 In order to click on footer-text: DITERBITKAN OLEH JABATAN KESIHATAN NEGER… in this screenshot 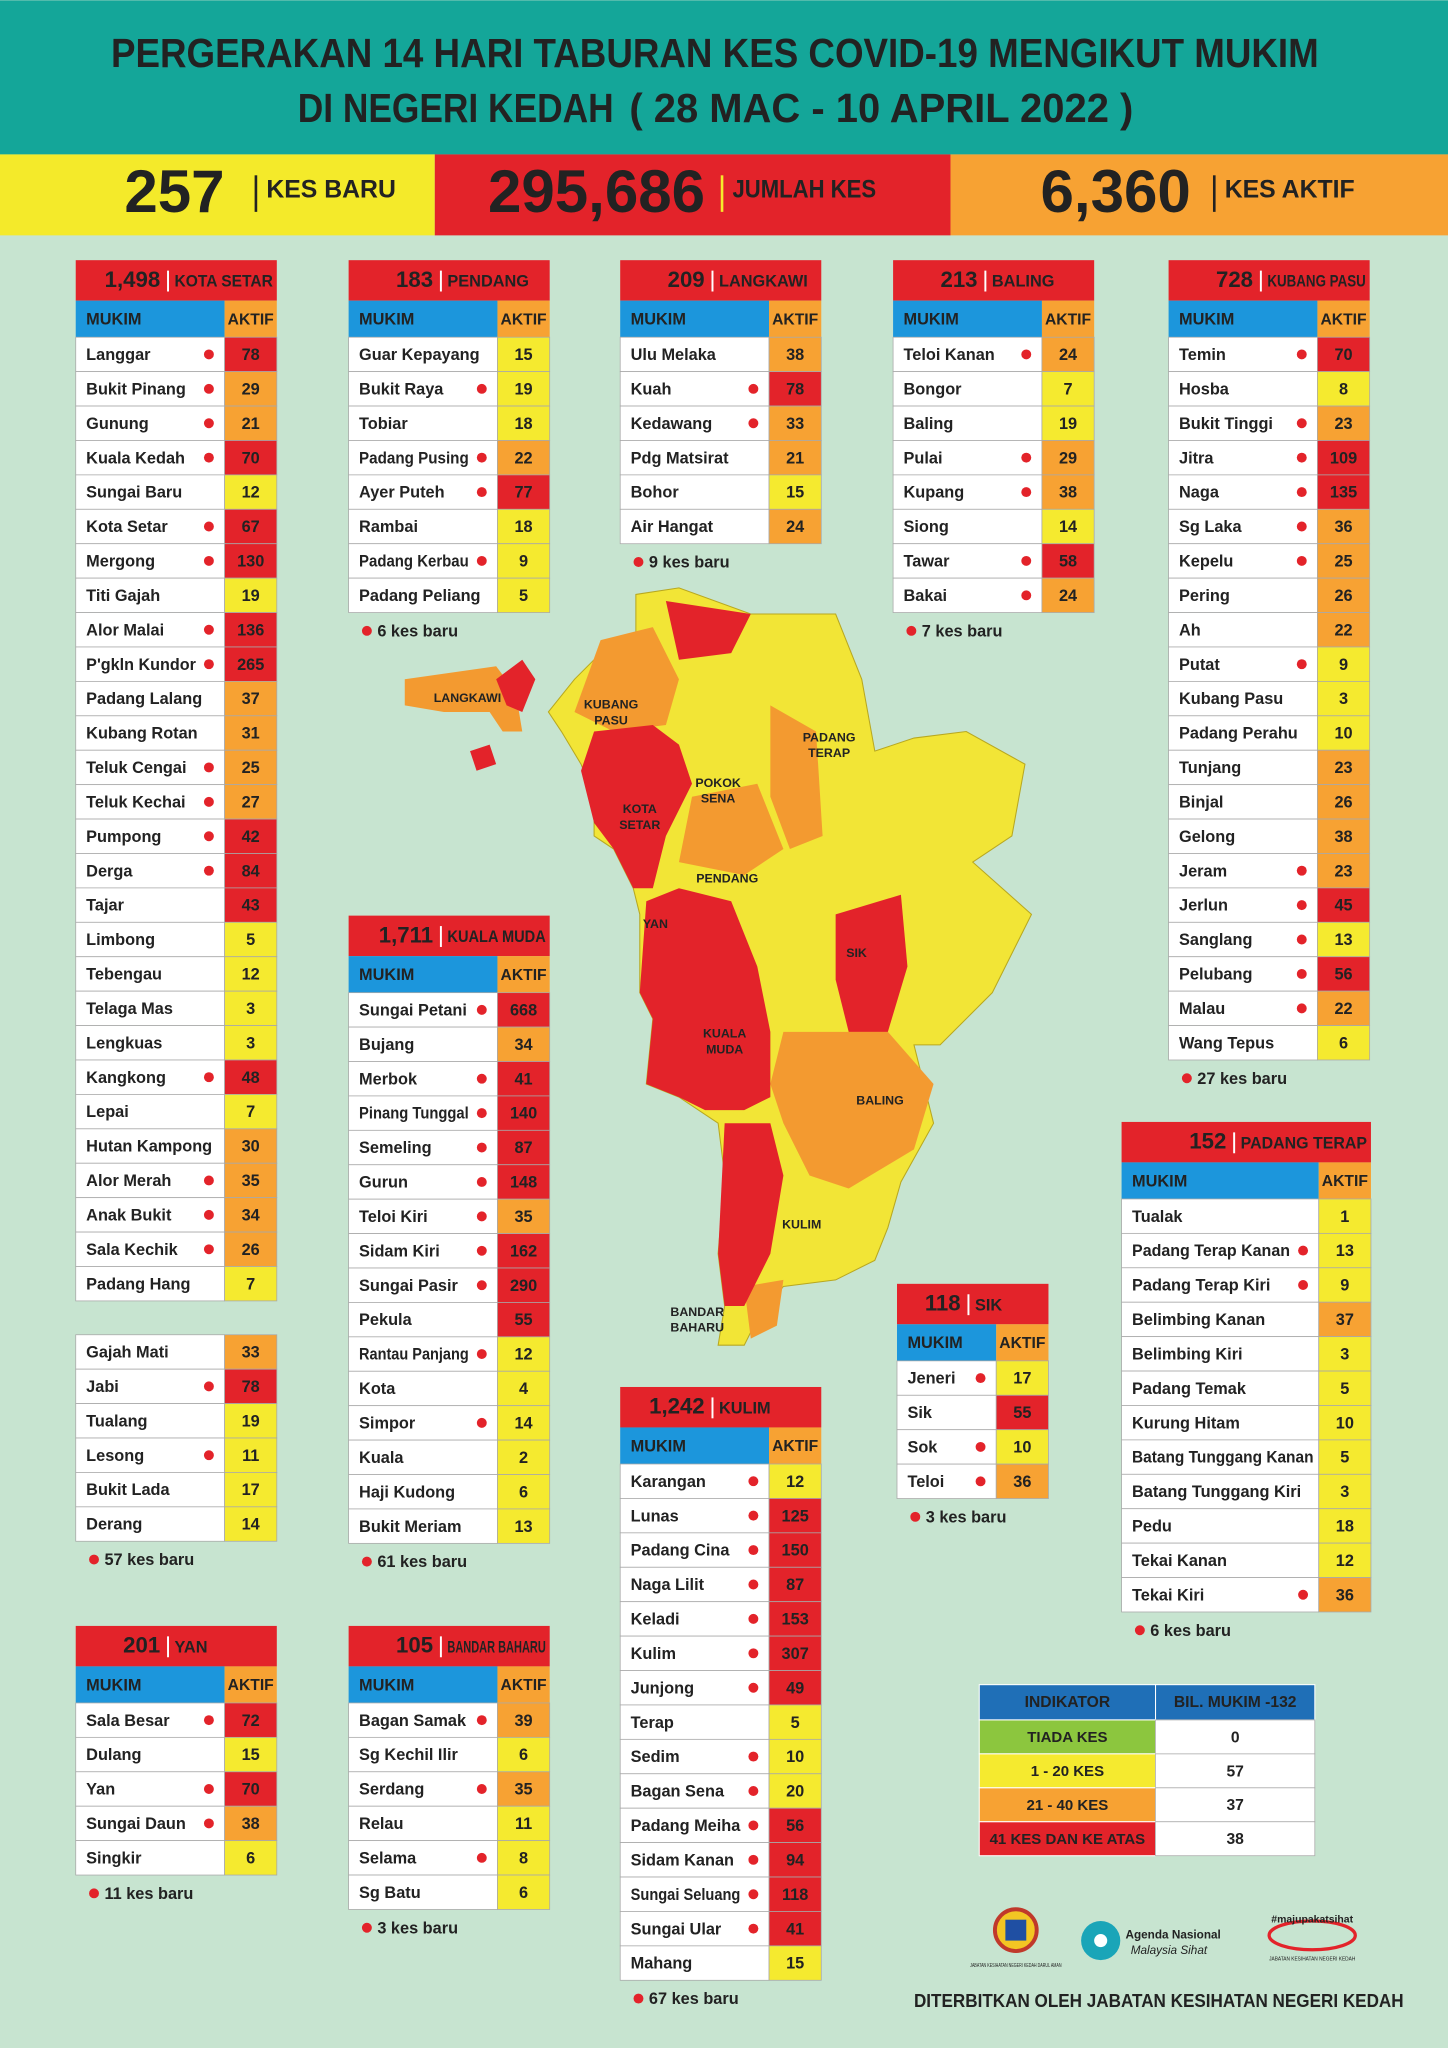, I will do `click(1159, 2000)`.